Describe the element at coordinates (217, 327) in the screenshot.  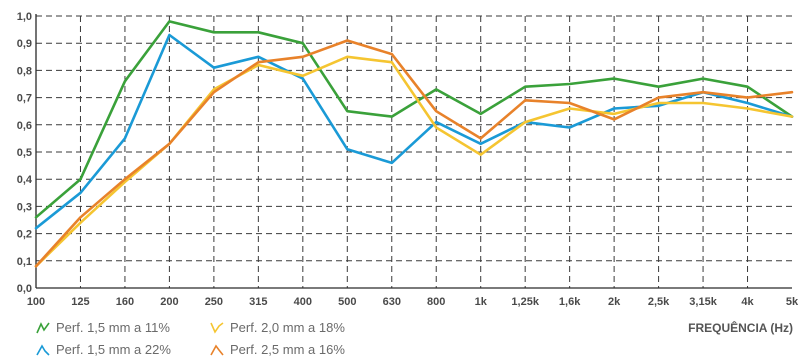
I see `yellow-line-icon` at that location.